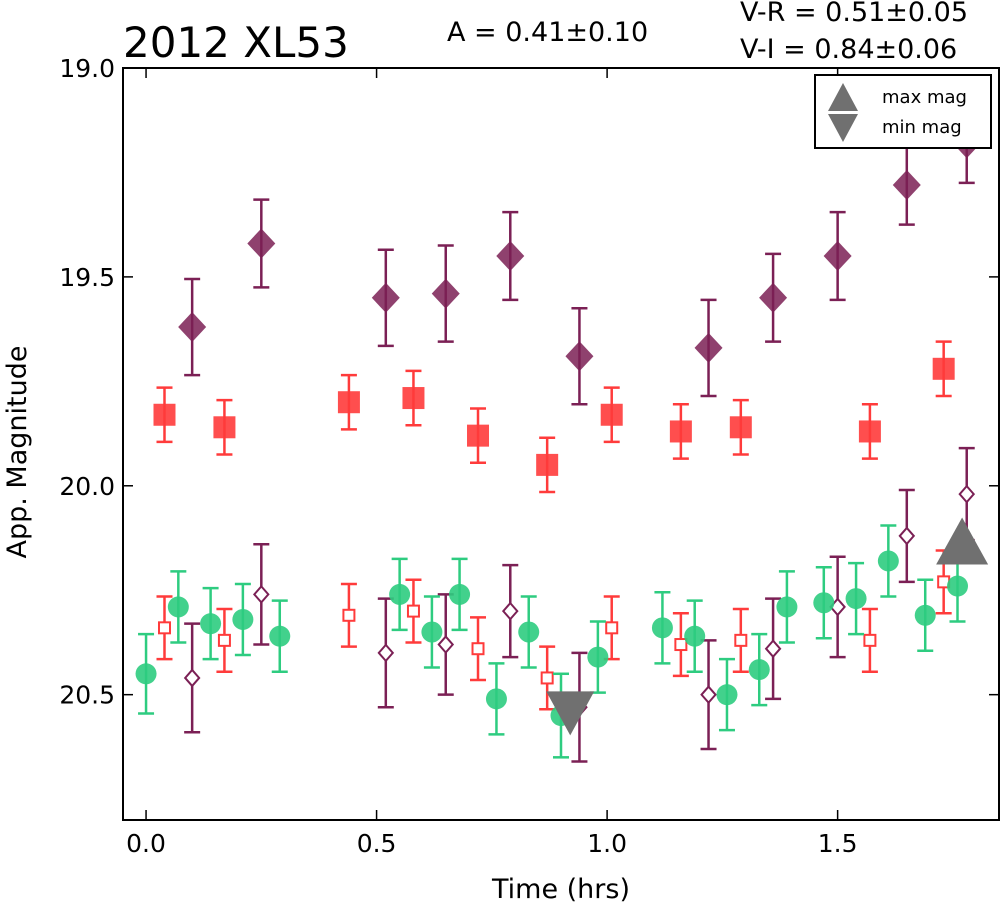 Image resolution: width=1001 pixels, height=904 pixels. Describe the element at coordinates (607, 843) in the screenshot. I see `x-tick-label: 1.0` at that location.